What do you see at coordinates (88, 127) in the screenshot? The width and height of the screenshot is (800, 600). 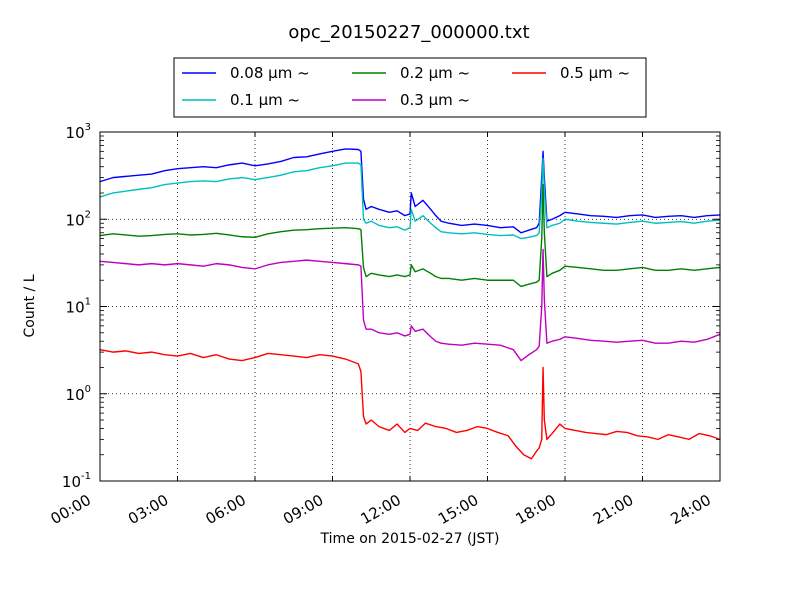 I see `y-tick-label-exponent-4: 3` at bounding box center [88, 127].